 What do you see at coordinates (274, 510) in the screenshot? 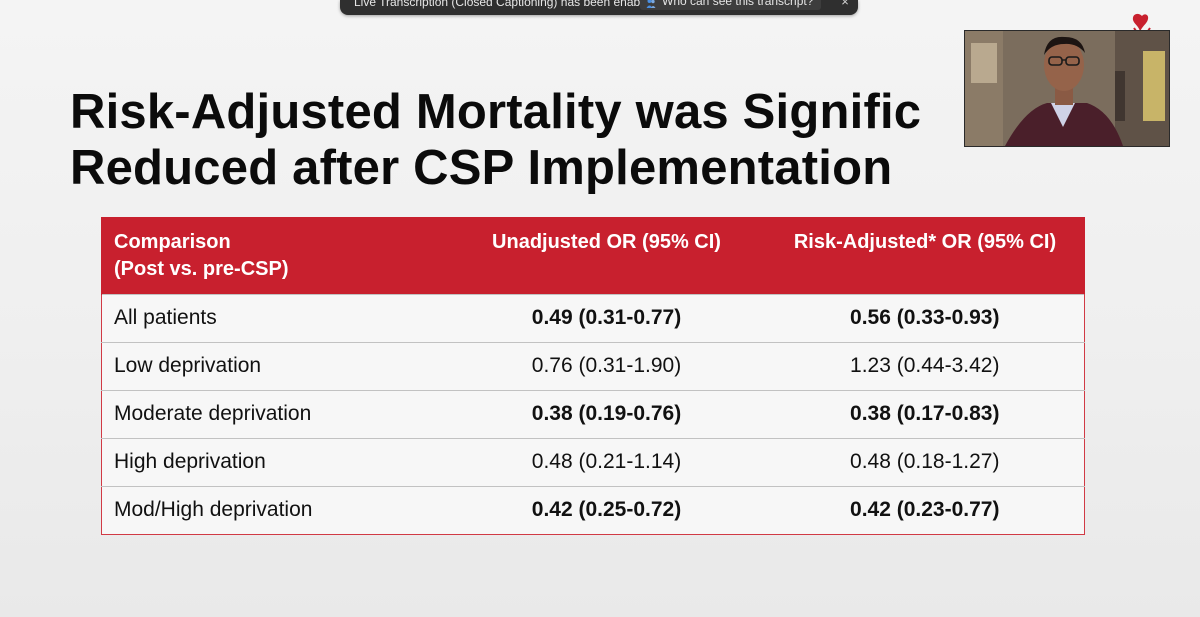
I see `row-label: Mod/High deprivation` at bounding box center [274, 510].